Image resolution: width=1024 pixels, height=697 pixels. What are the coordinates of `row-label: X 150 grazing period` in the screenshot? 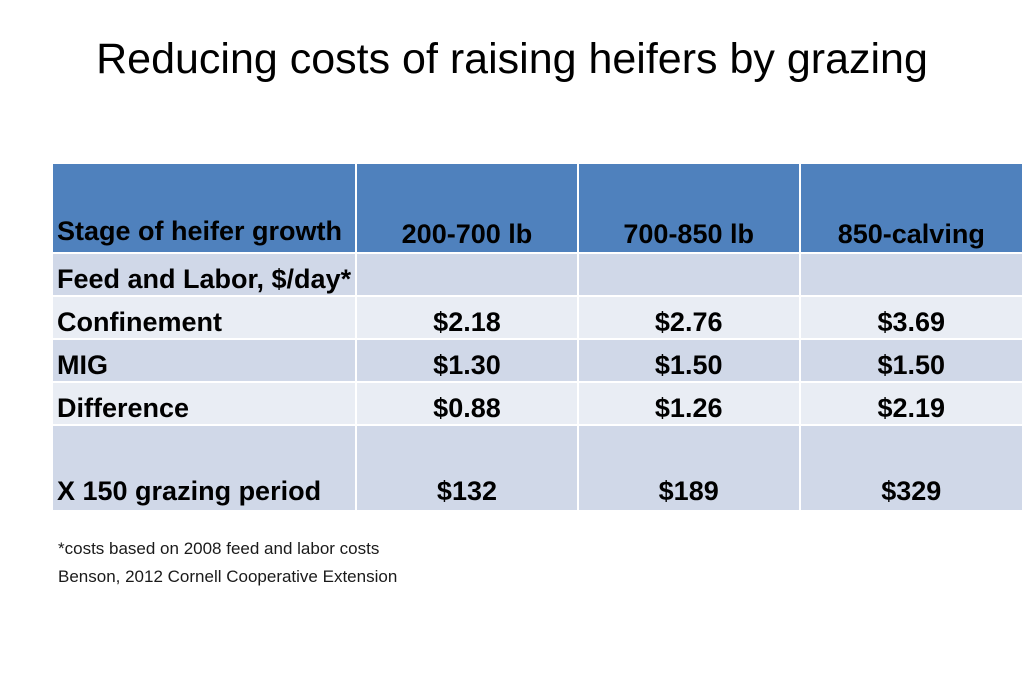 It's located at (204, 468).